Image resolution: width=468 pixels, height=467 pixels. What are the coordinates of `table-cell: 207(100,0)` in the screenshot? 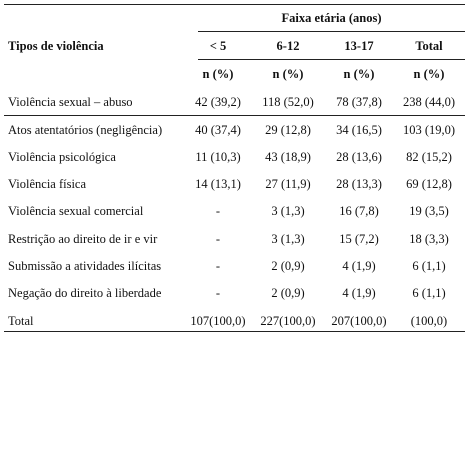 It's located at (359, 321).